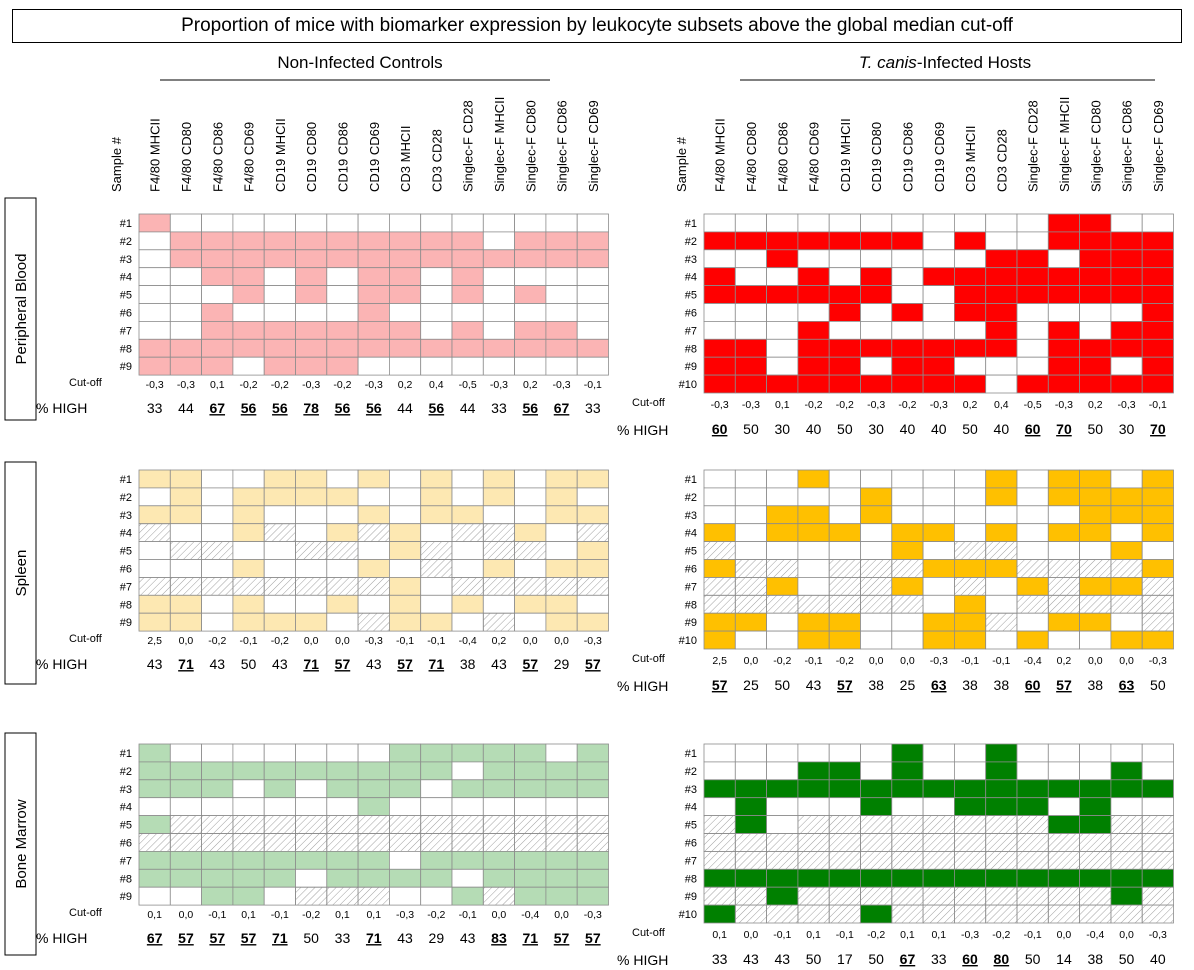 The height and width of the screenshot is (970, 1194). I want to click on cutoff-value: 0,0, so click(907, 661).